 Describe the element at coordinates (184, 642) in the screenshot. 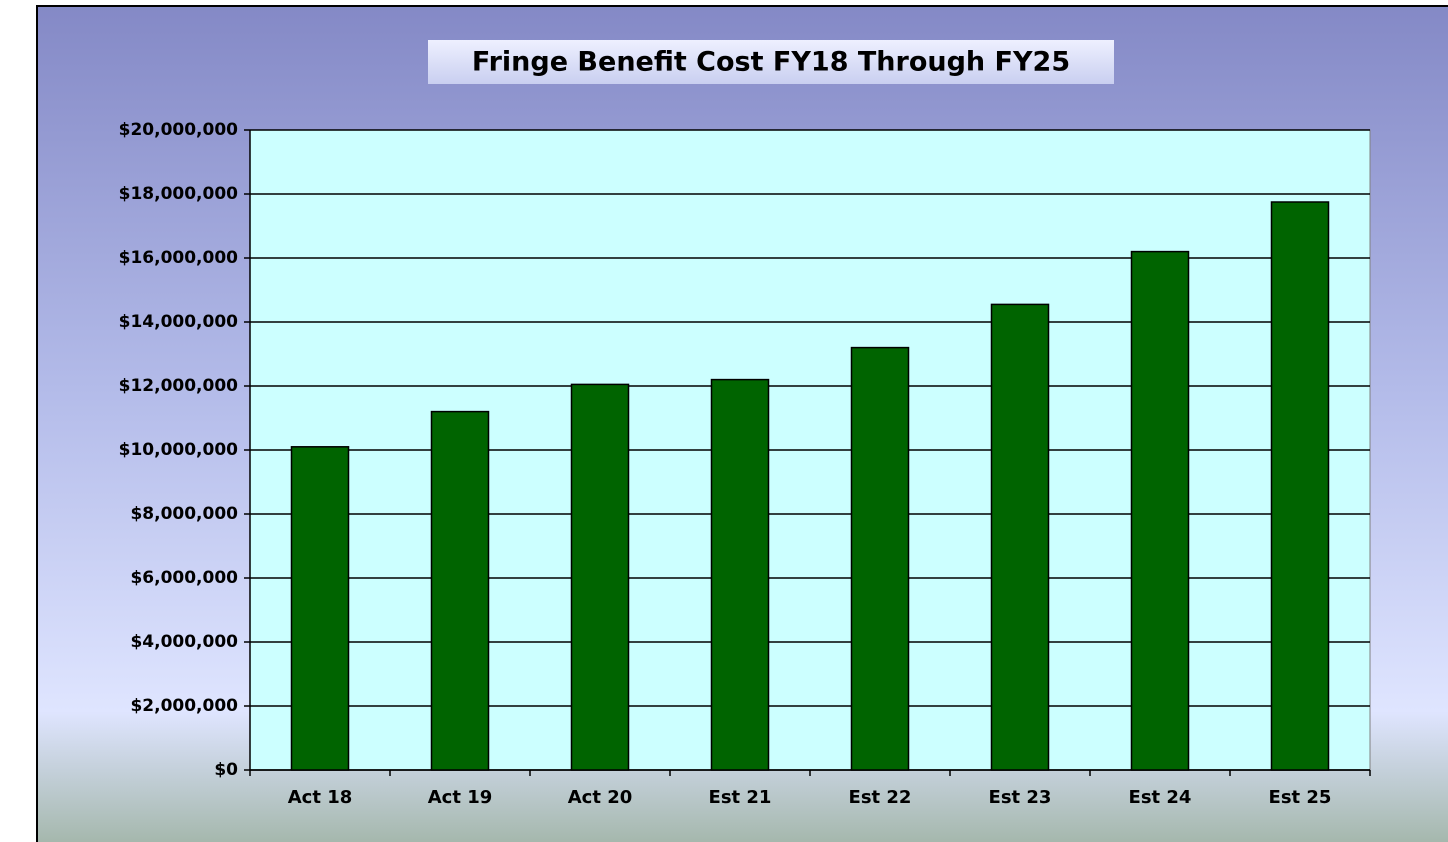

I see `y-tick-label: $4,000,000` at that location.